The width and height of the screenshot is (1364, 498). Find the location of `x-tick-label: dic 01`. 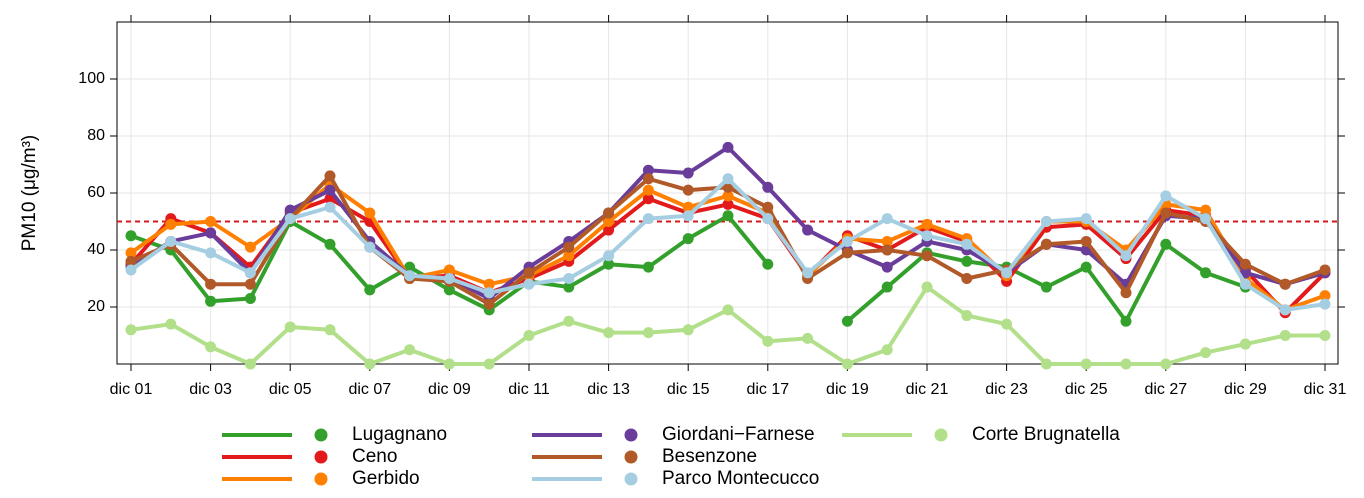

x-tick-label: dic 01 is located at coordinates (131, 389).